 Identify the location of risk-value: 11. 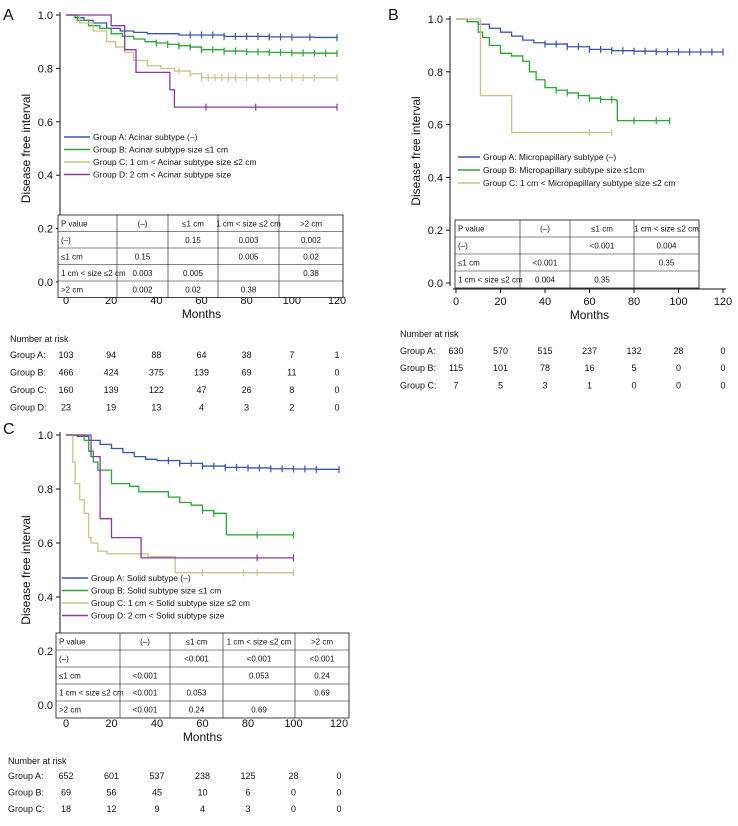
(291, 373).